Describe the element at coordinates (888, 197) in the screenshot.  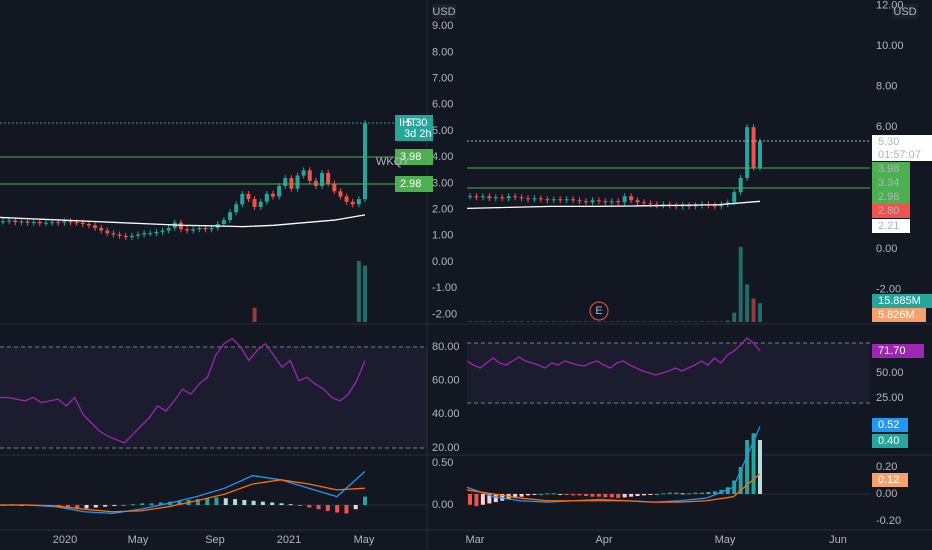
I see `level-badge: 2.98` at that location.